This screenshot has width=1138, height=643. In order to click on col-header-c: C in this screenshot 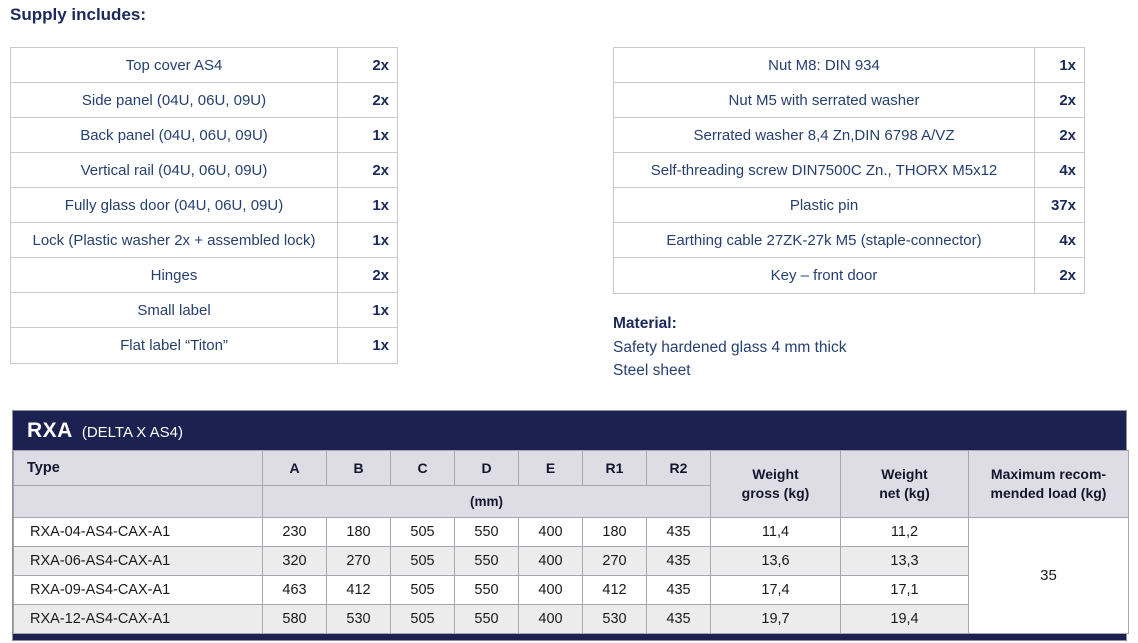, I will do `click(422, 468)`.